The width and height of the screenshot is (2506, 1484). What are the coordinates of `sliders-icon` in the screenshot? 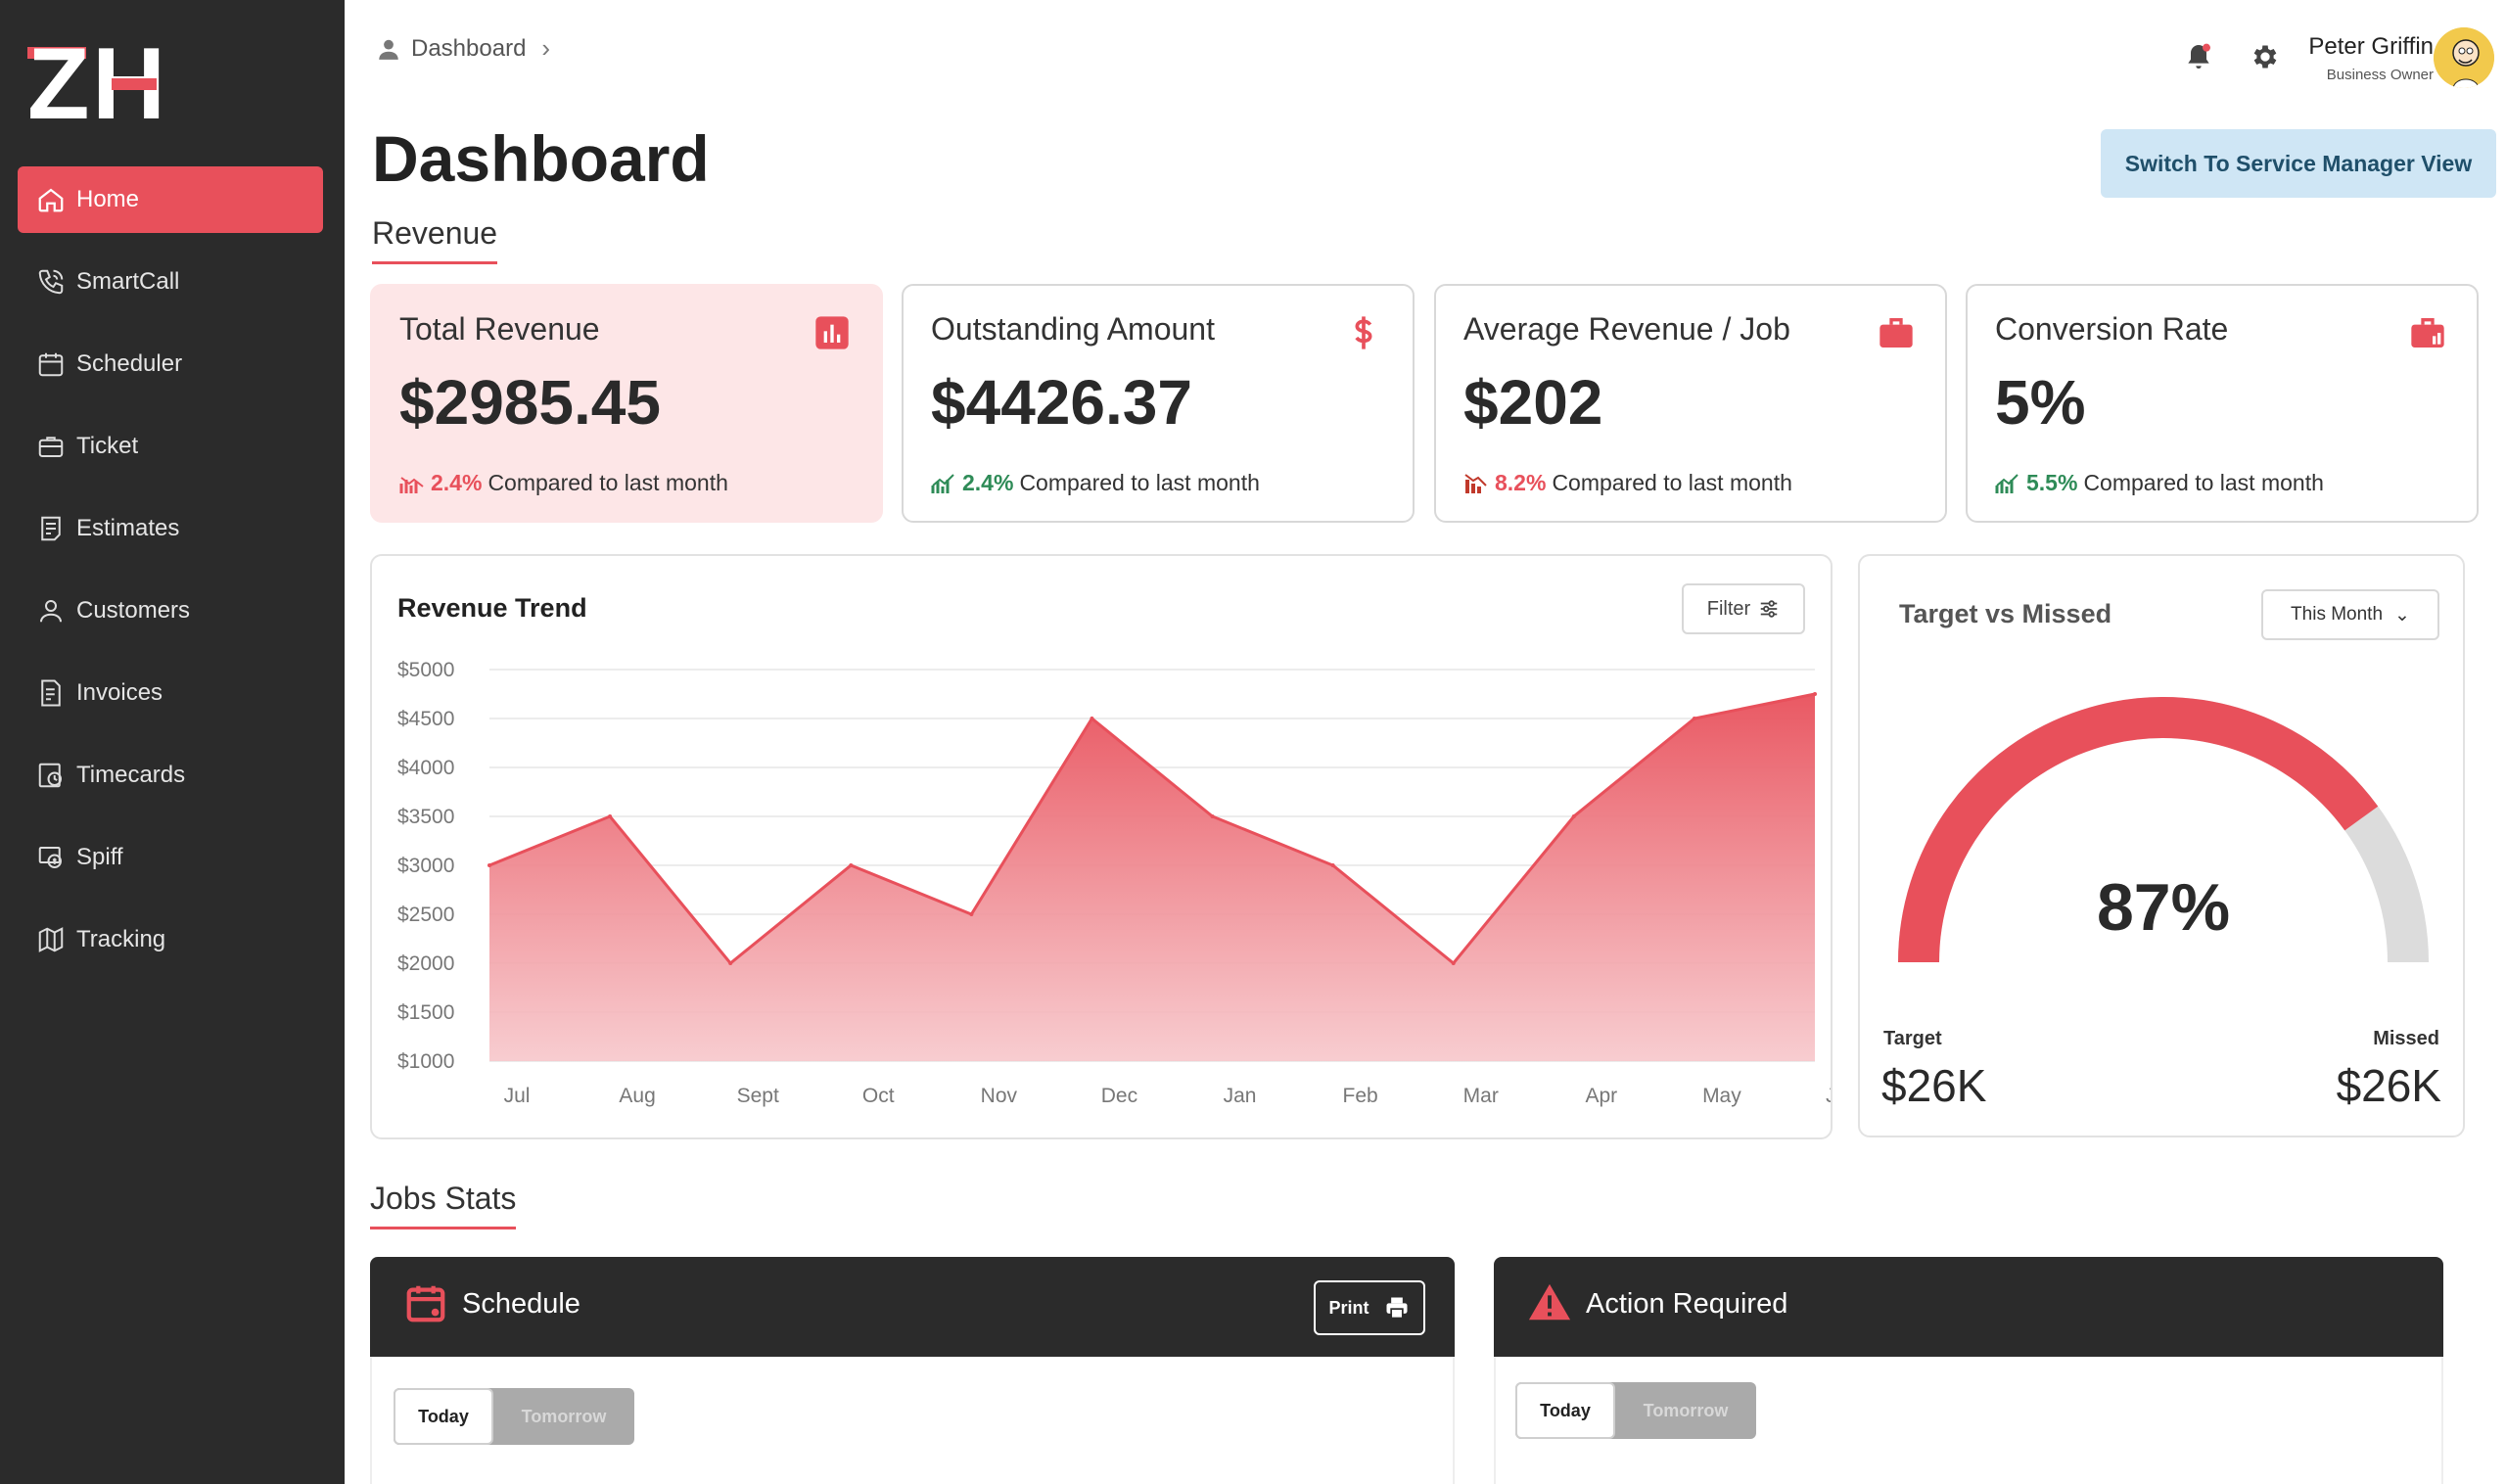 It's located at (1769, 609).